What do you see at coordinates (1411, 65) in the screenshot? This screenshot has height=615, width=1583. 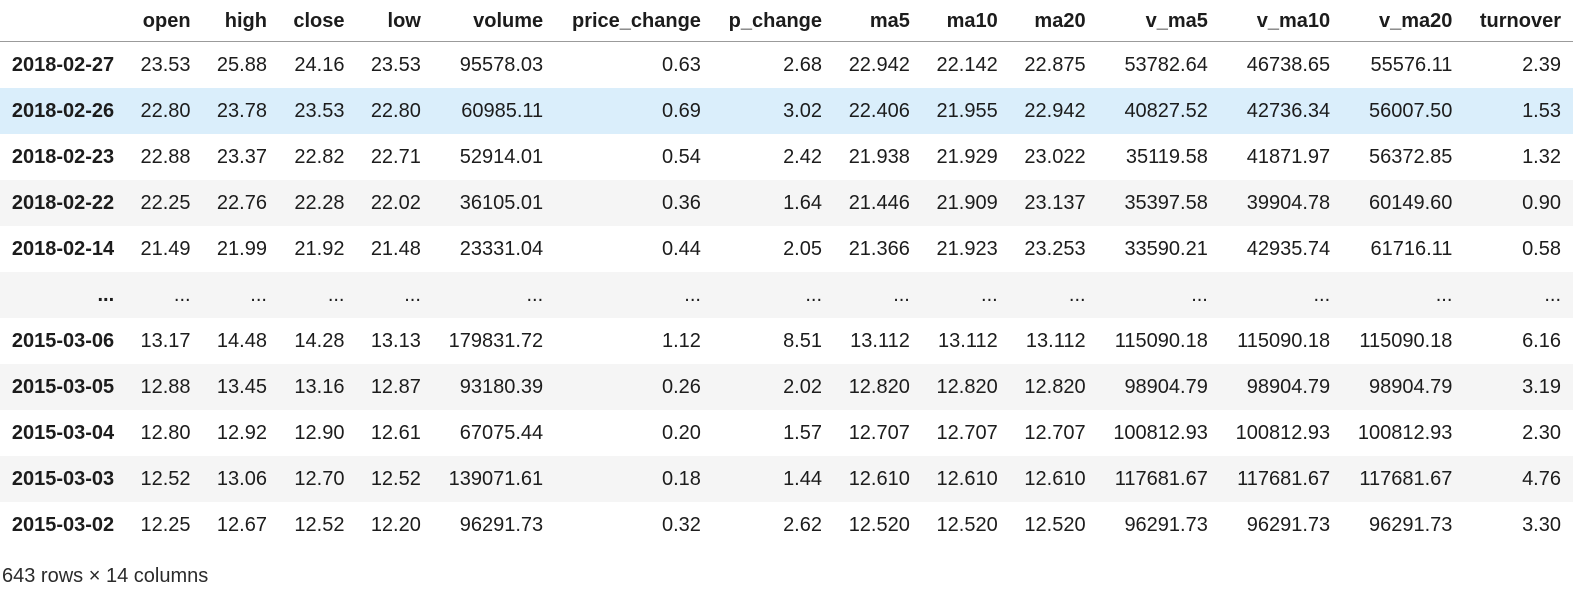 I see `table-cell: 55576.11` at bounding box center [1411, 65].